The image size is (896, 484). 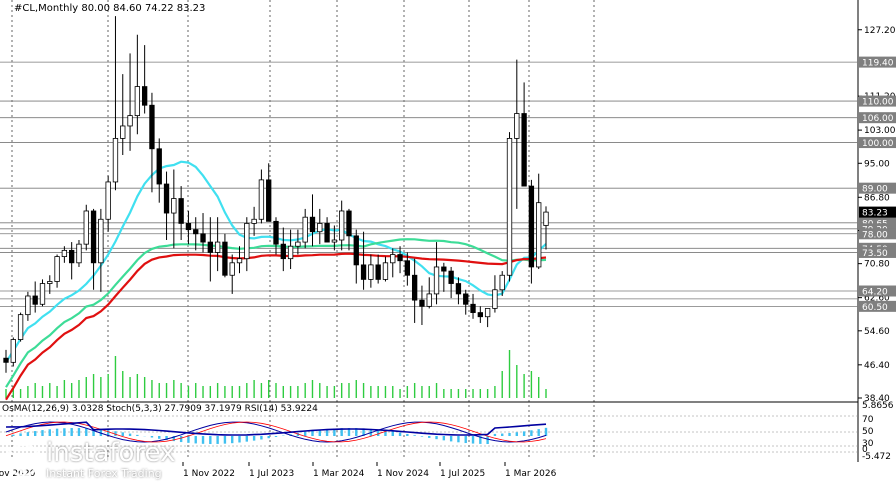 I want to click on current-price-tag: 83.23, so click(x=875, y=214).